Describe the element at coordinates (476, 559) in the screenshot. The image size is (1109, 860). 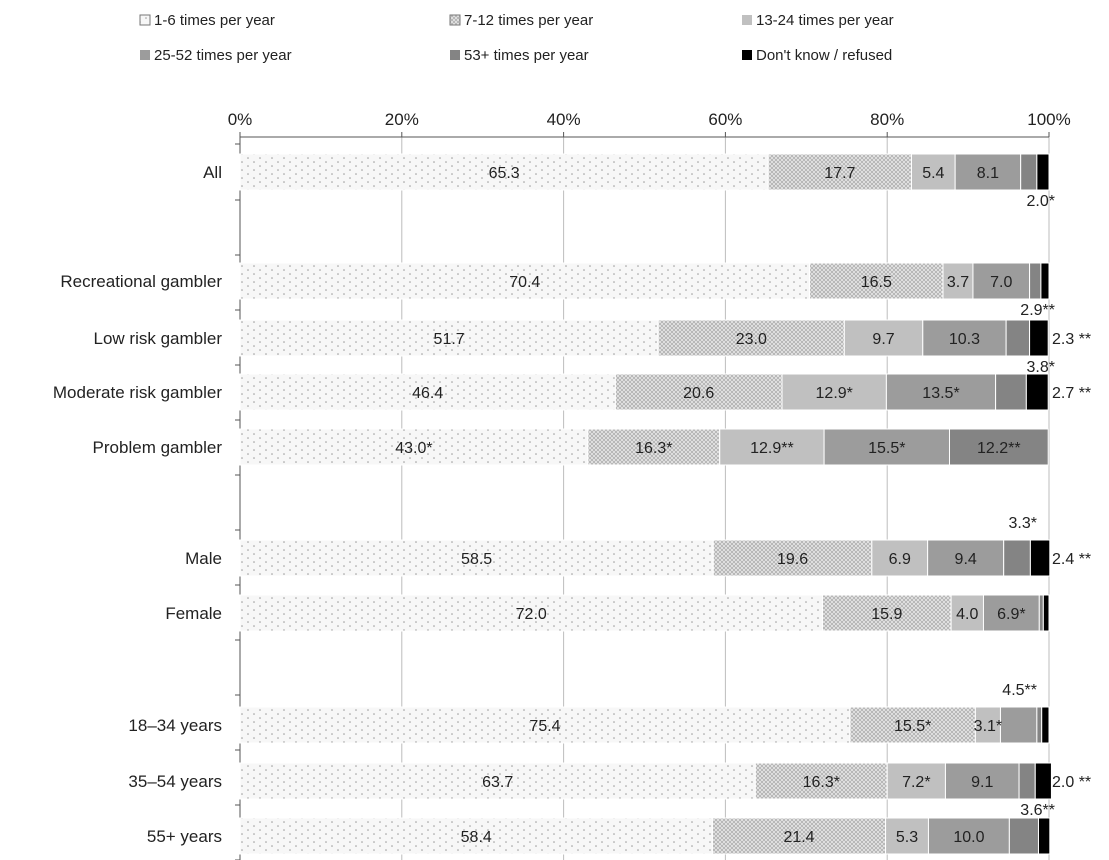
I see `data-label: 58.5` at that location.